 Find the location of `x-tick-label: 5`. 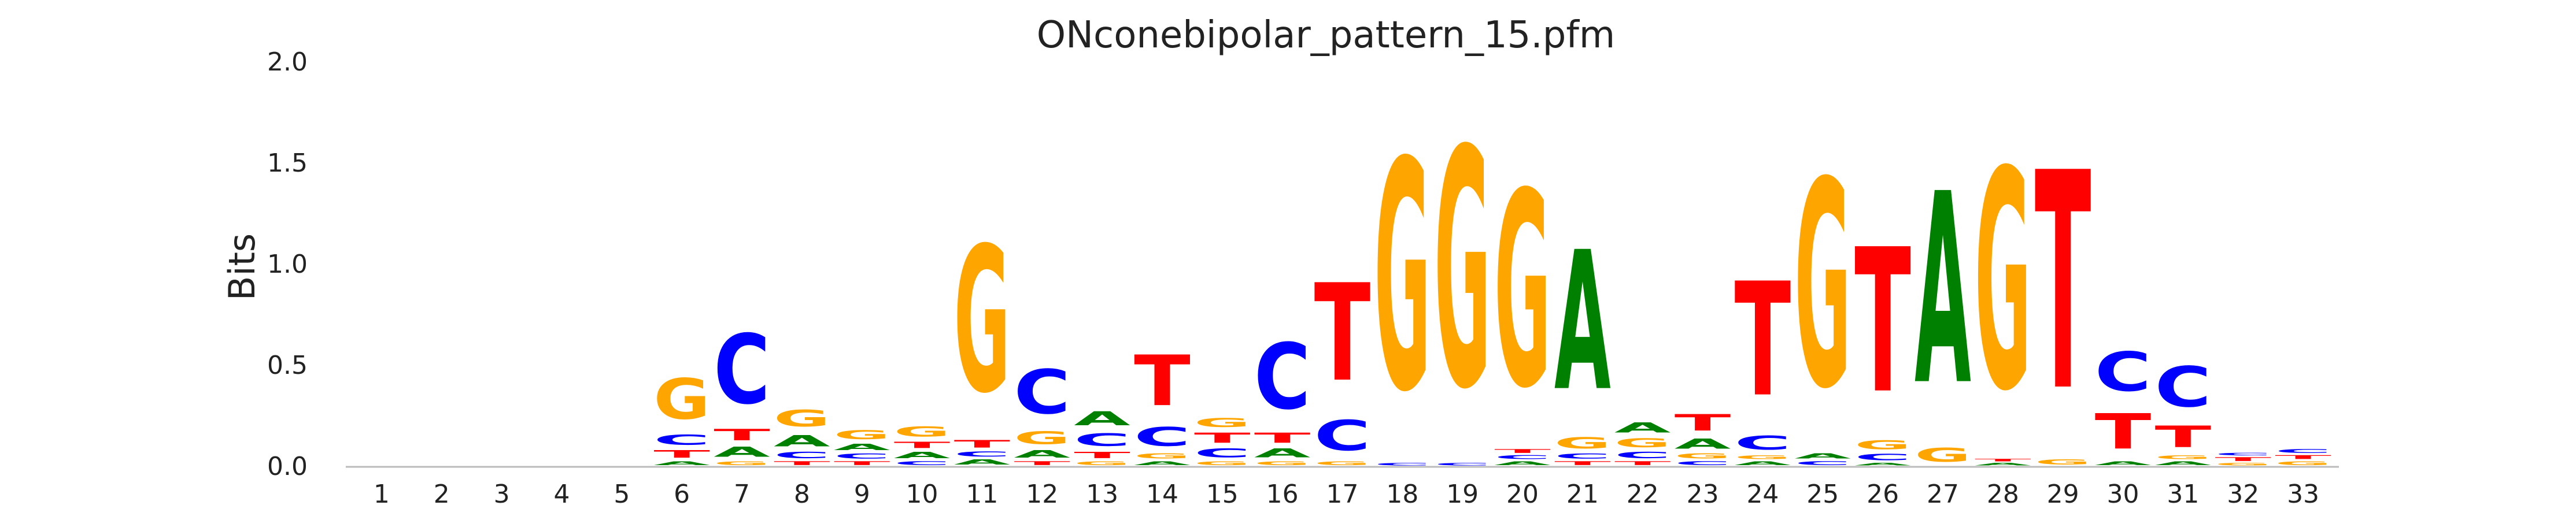

x-tick-label: 5 is located at coordinates (621, 494).